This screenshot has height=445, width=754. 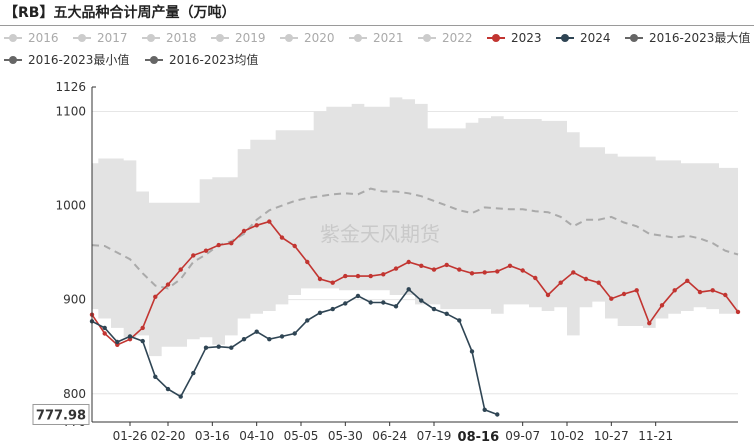 I want to click on legend-label: 2018, so click(x=181, y=38).